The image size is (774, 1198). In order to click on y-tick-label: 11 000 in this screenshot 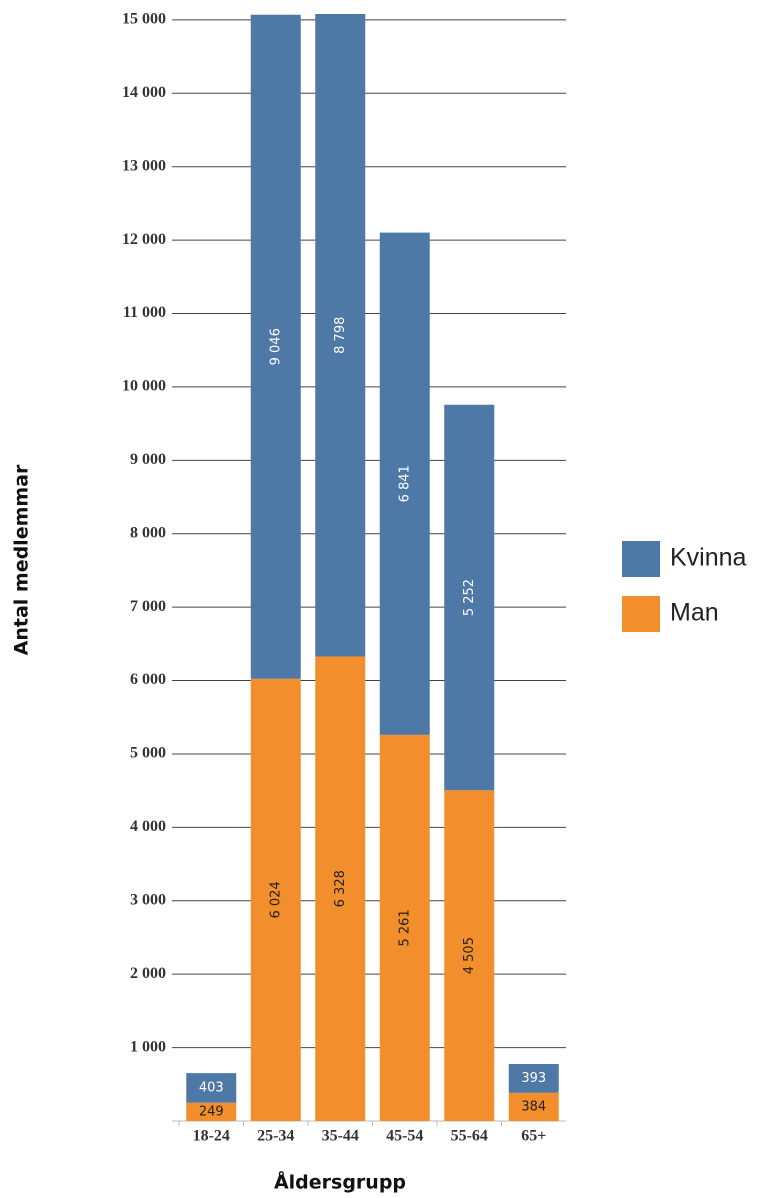, I will do `click(144, 312)`.